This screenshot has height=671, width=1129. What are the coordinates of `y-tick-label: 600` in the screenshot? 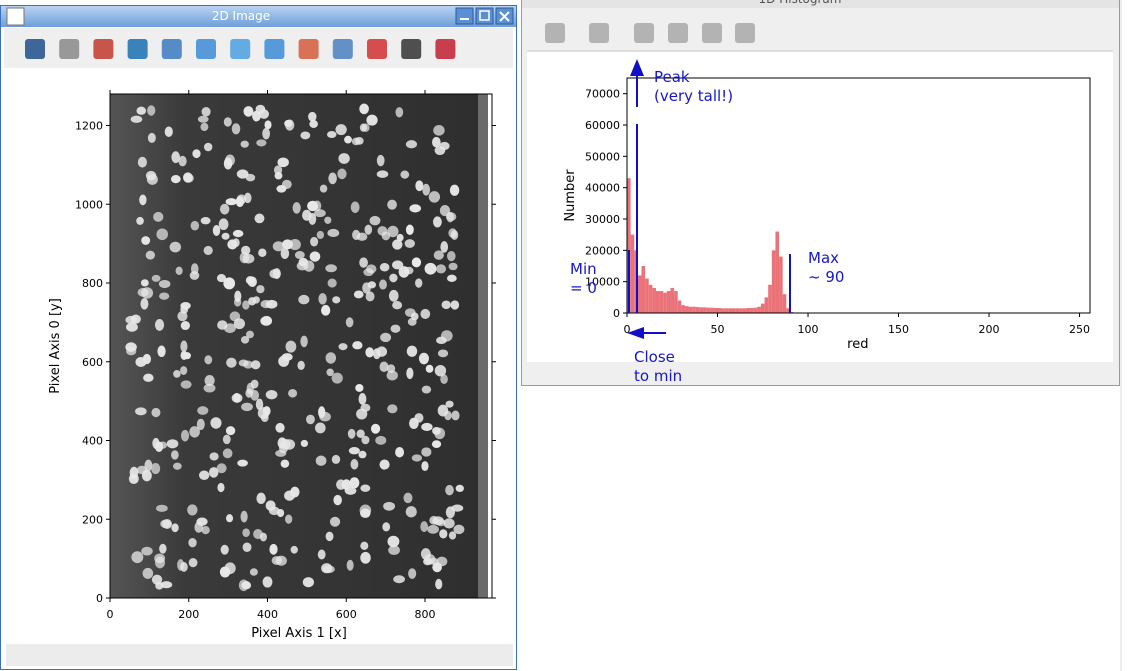 It's located at (92, 362).